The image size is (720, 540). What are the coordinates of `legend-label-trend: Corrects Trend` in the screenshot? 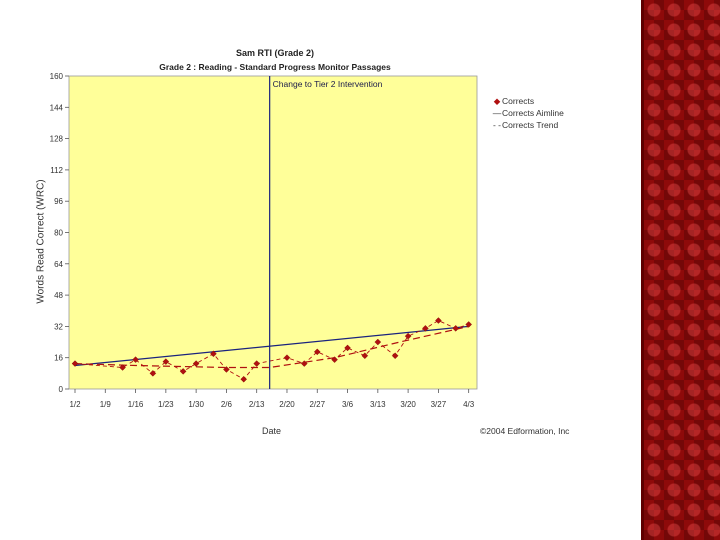 It's located at (530, 125).